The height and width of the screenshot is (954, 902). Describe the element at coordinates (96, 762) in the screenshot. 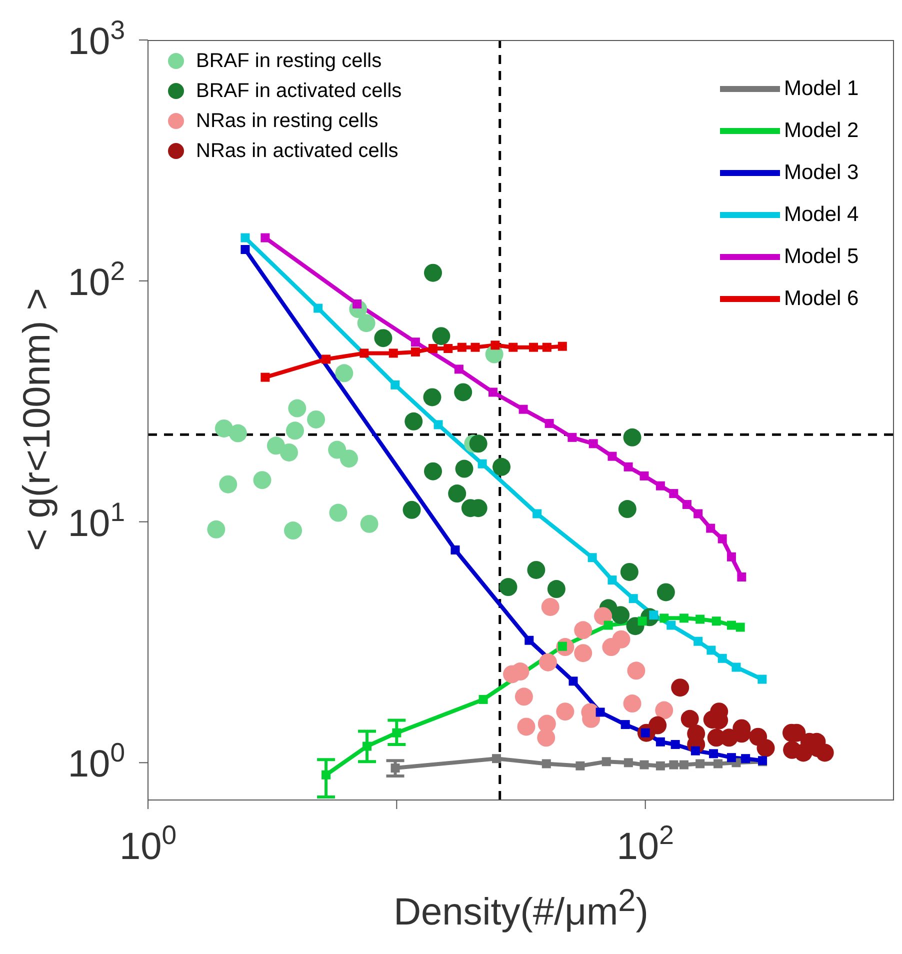

I see `y-tick-label: 10$^{0}$` at that location.